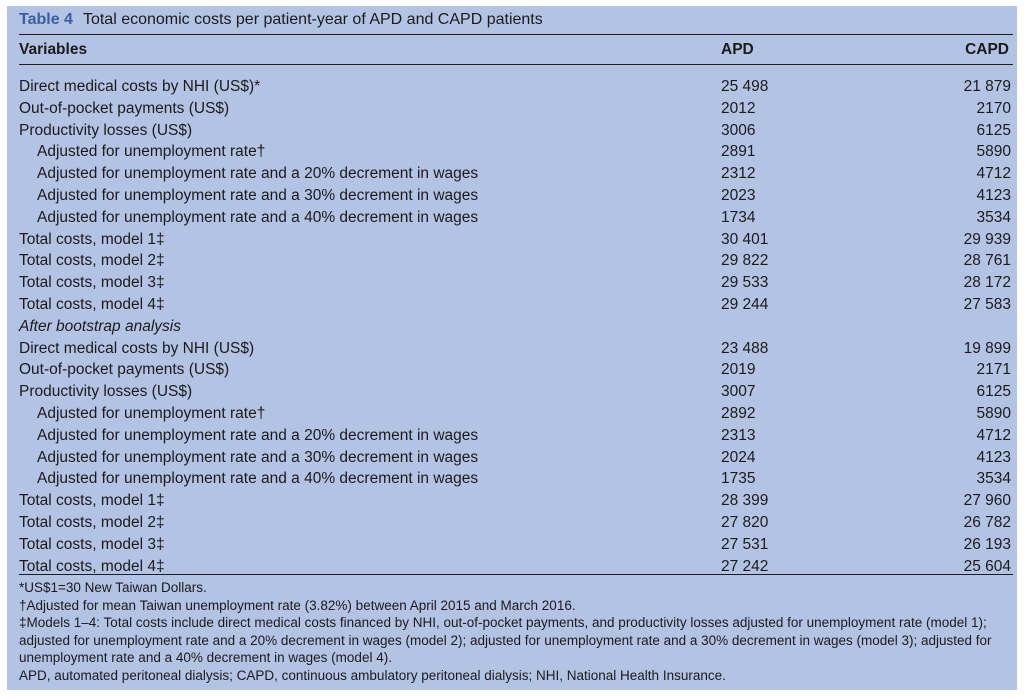 The height and width of the screenshot is (697, 1024). I want to click on cell-apd: 30 401, so click(745, 239).